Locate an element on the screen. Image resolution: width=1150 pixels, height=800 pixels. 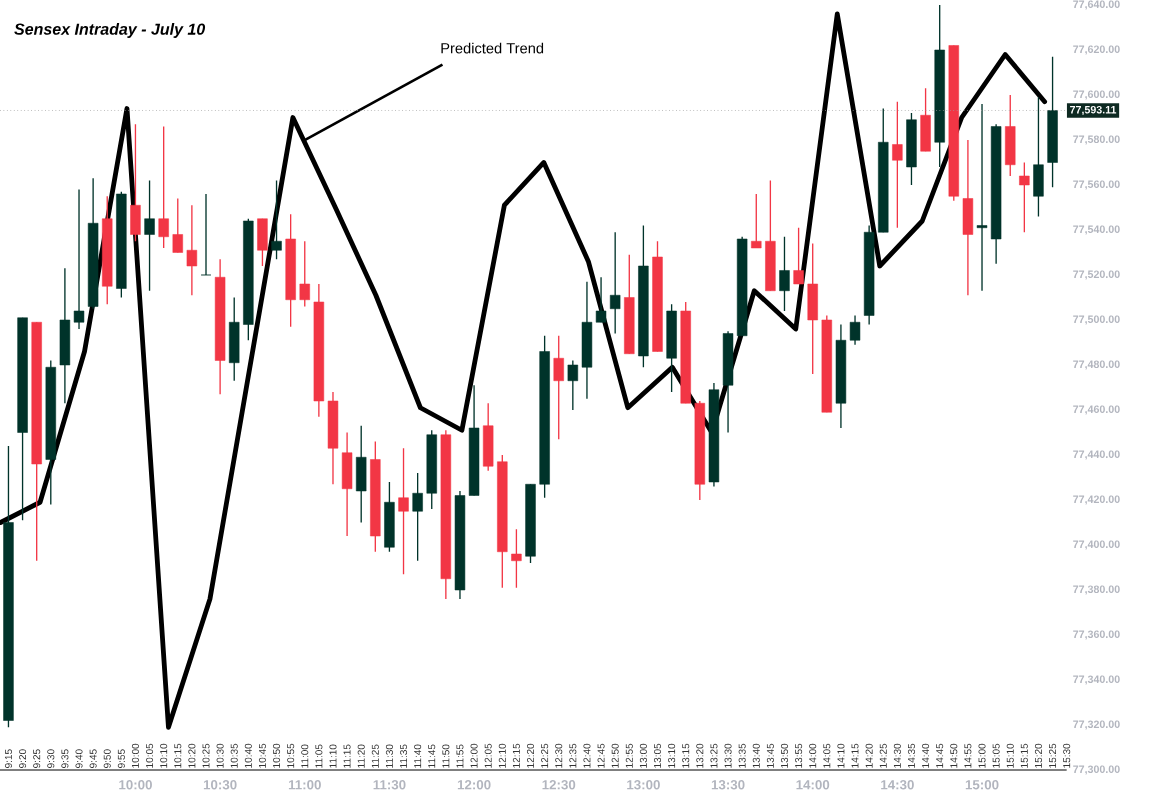
x2-tick-label: 12:00 is located at coordinates (474, 785).